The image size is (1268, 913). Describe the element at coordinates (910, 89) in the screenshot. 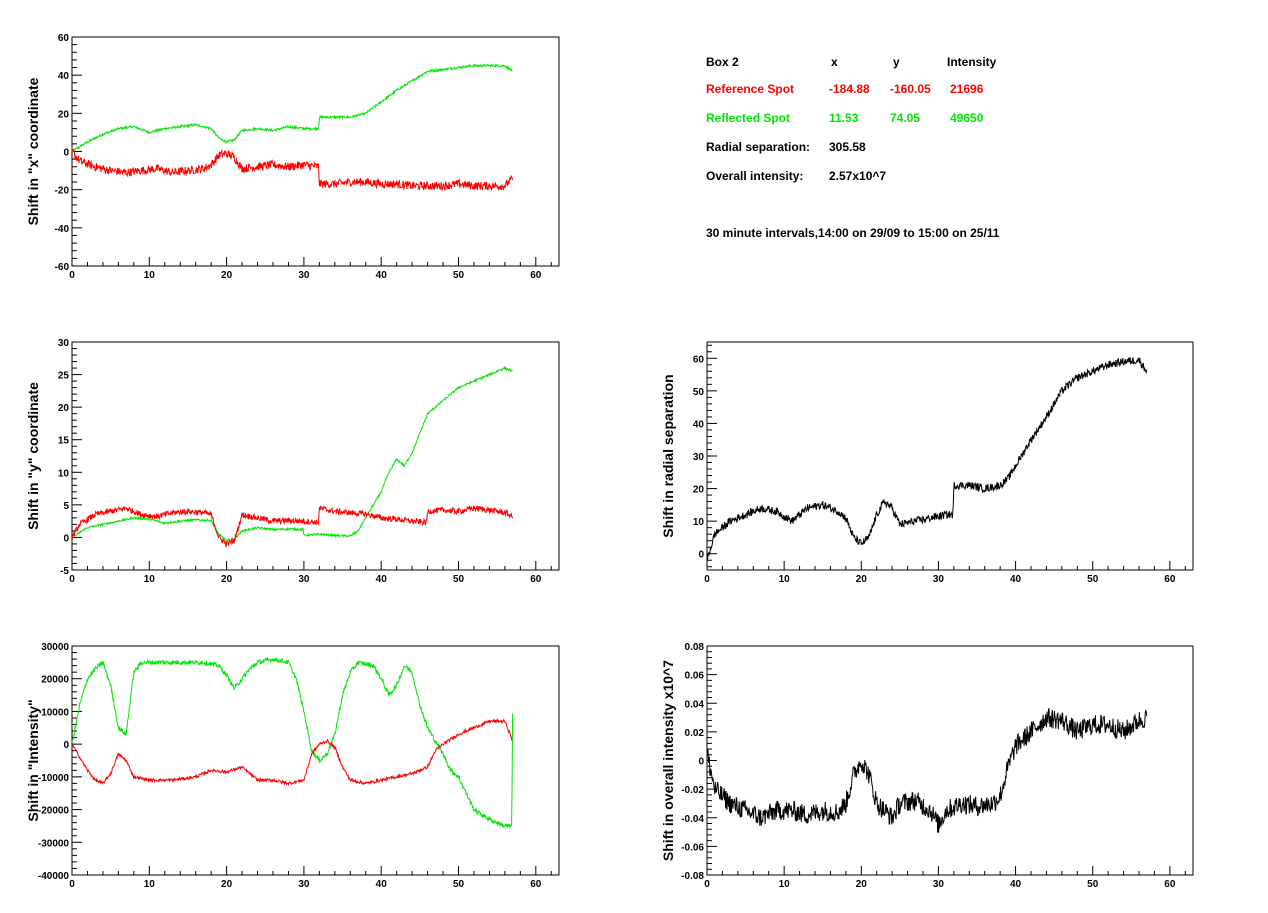

I see `reference-spot-y: -160.05` at that location.